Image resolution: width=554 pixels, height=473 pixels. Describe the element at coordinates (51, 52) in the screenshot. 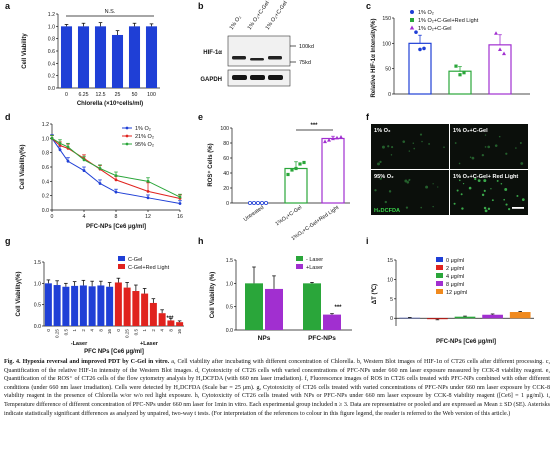

I see `panel-a-ytick-label: 0.6` at that location.